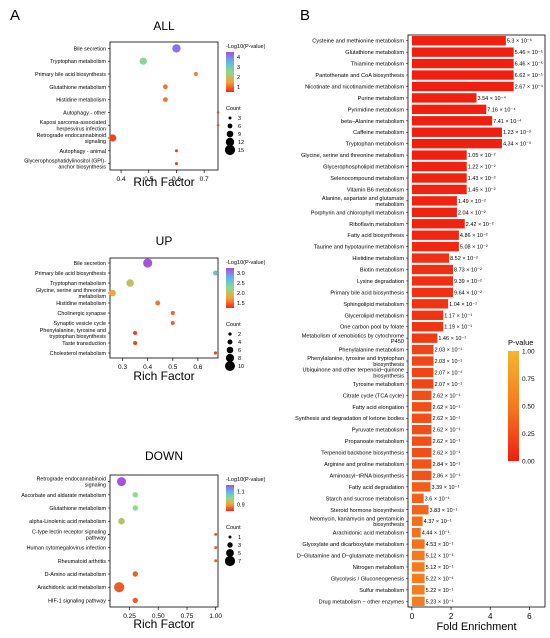  Describe the element at coordinates (378, 65) in the screenshot. I see `pathway-label: Thiamine metabolism` at that location.